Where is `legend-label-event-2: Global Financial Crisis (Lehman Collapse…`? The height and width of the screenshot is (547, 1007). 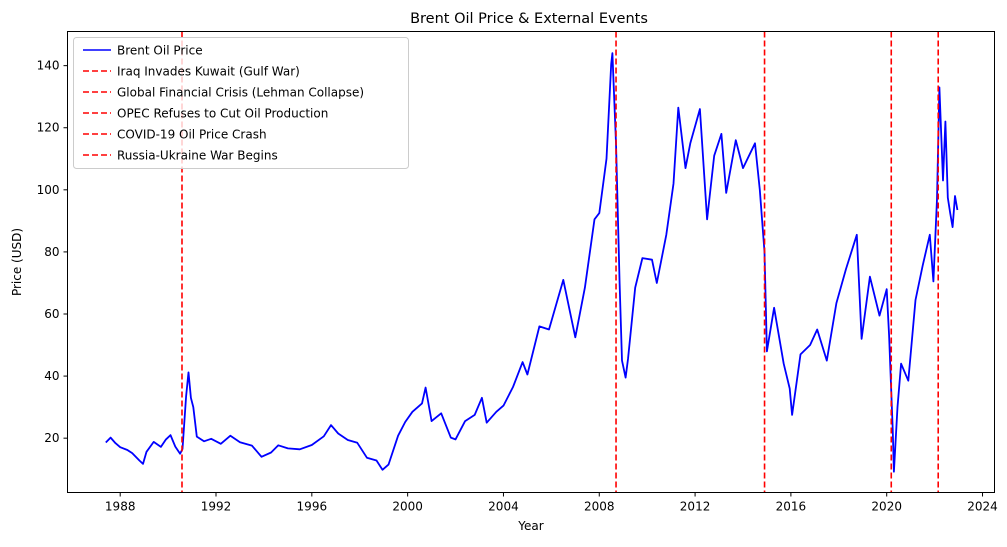 legend-label-event-2: Global Financial Crisis (Lehman Collapse… is located at coordinates (240, 93).